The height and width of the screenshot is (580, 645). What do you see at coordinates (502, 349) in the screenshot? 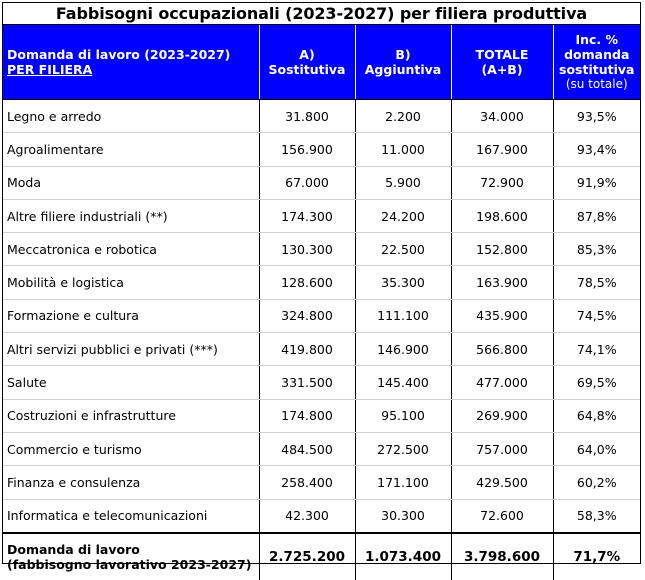
I see `cell-totale: 566.800` at bounding box center [502, 349].